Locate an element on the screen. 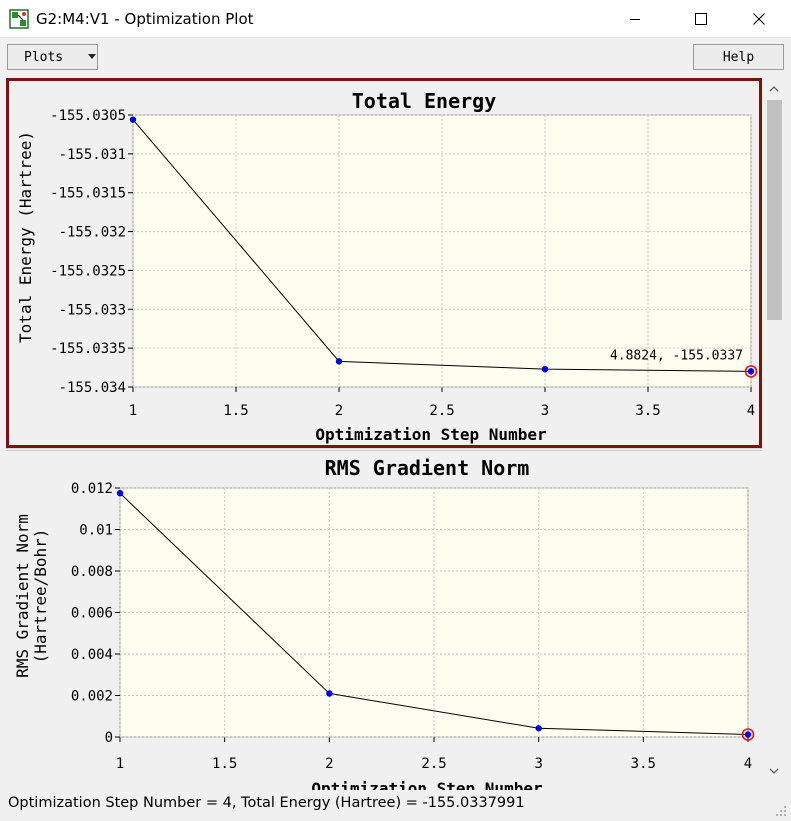 This screenshot has width=791, height=821. y-tick-label: 0.004 is located at coordinates (92, 655).